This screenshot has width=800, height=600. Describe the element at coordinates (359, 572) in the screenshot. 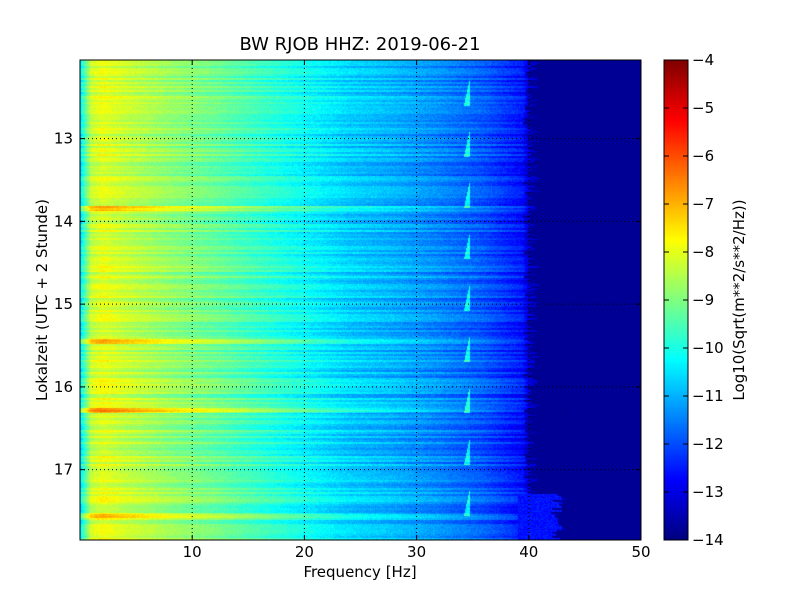

I see `x-axis-label: Frequency [Hz]` at that location.